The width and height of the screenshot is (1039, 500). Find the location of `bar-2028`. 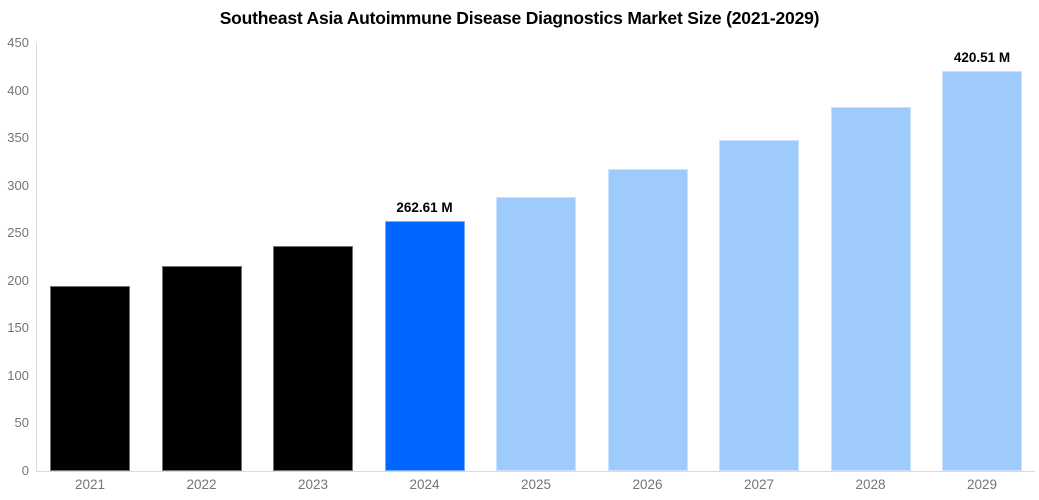

bar-2028 is located at coordinates (870, 288).